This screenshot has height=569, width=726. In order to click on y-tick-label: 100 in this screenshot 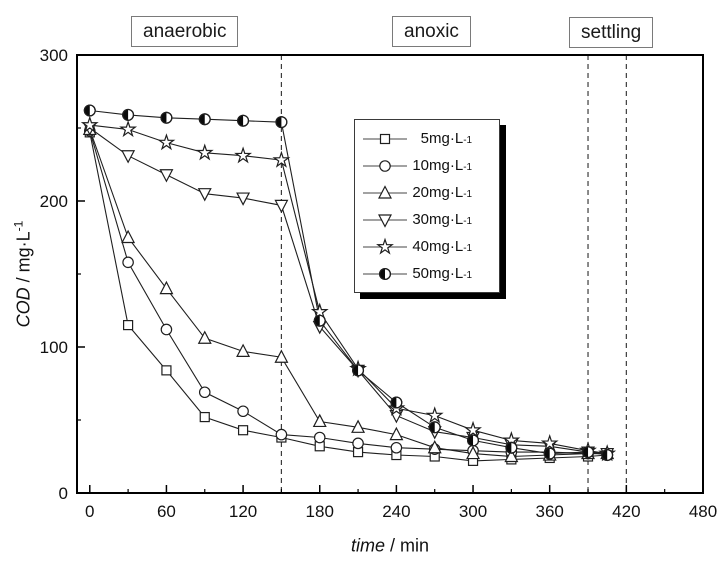, I will do `click(54, 347)`.